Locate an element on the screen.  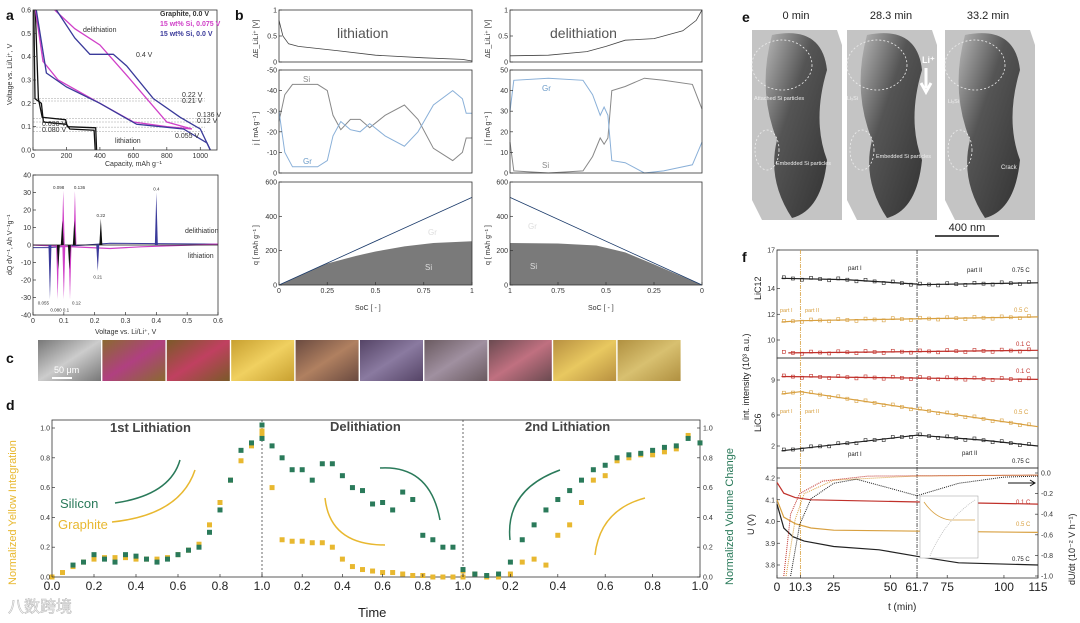
f-lic6-line is located at coordinates (910, 443).